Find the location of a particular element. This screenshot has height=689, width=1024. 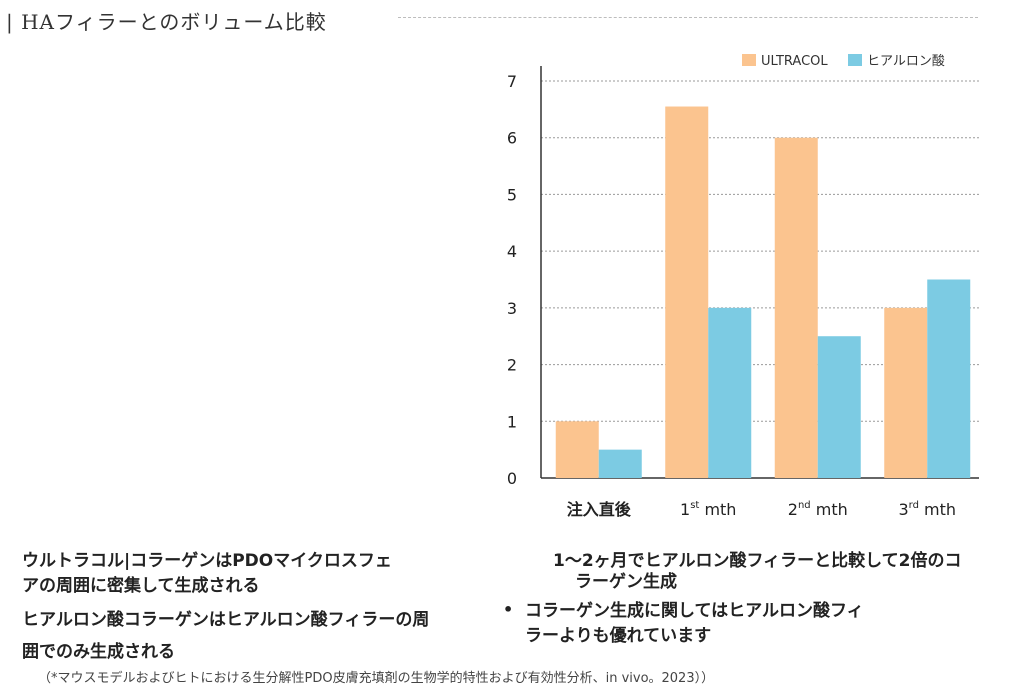

y-tick-label: 0 is located at coordinates (512, 478).